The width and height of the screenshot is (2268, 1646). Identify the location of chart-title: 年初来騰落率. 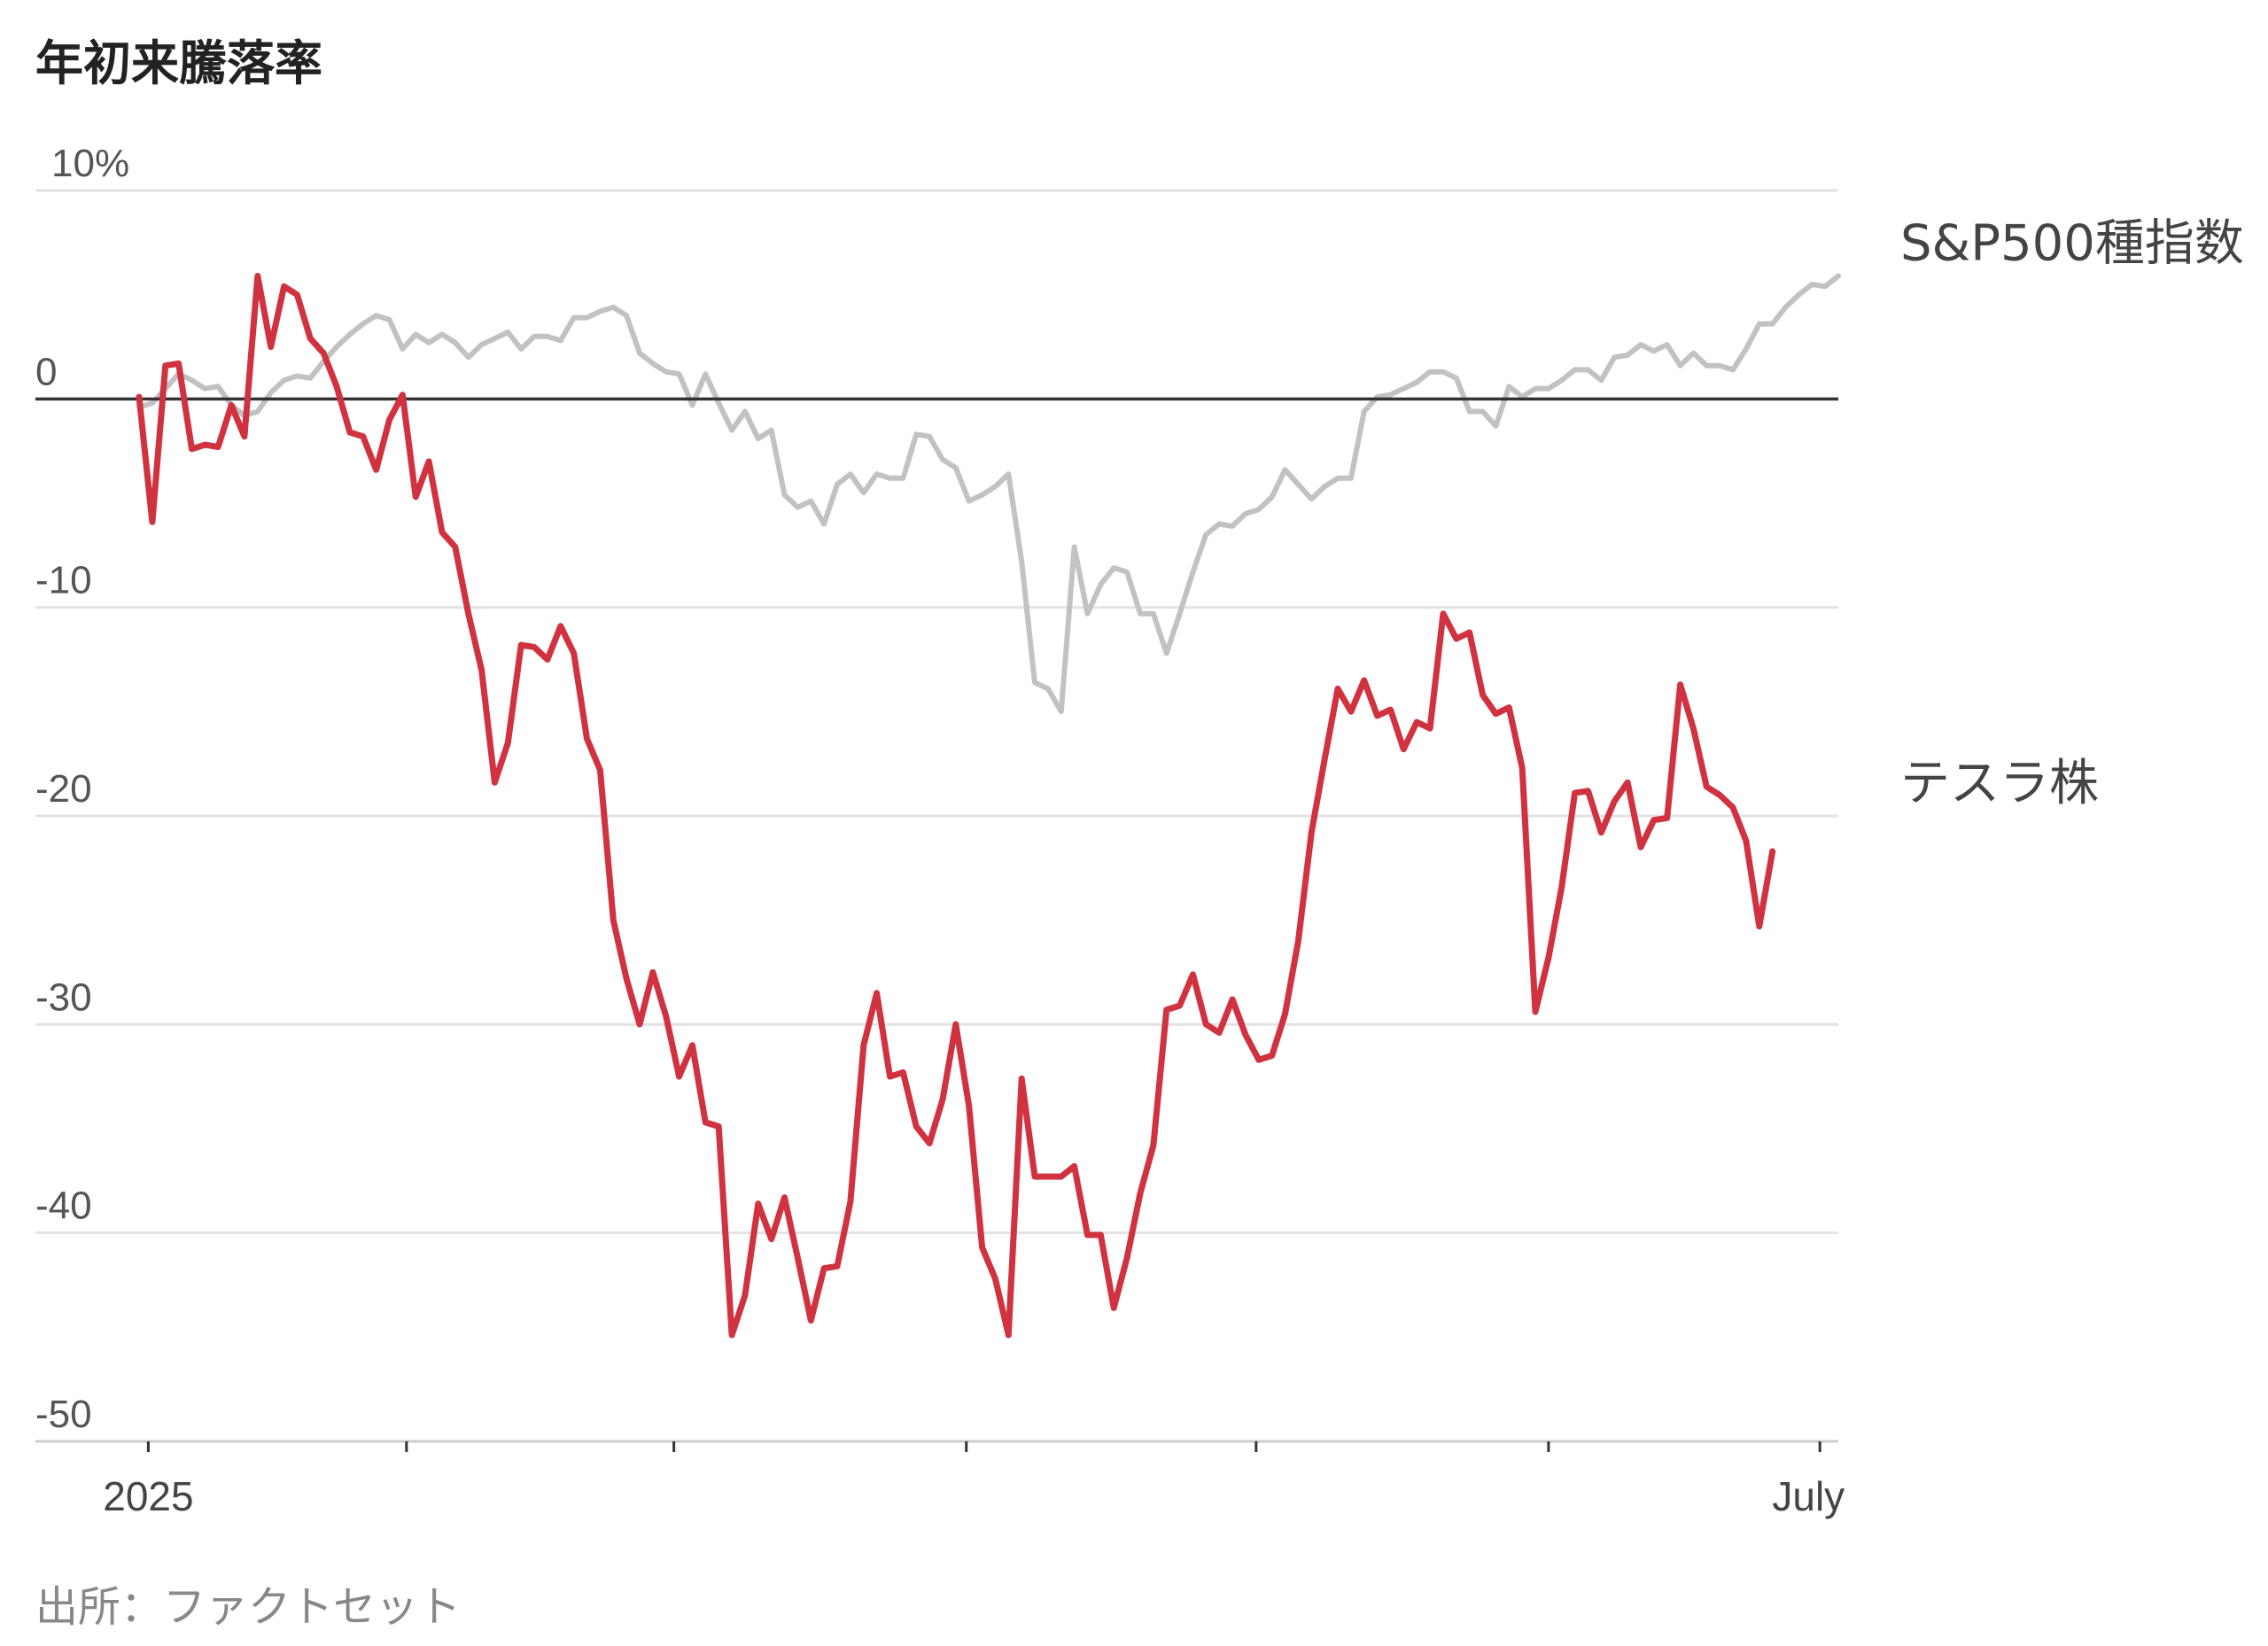
(178, 63).